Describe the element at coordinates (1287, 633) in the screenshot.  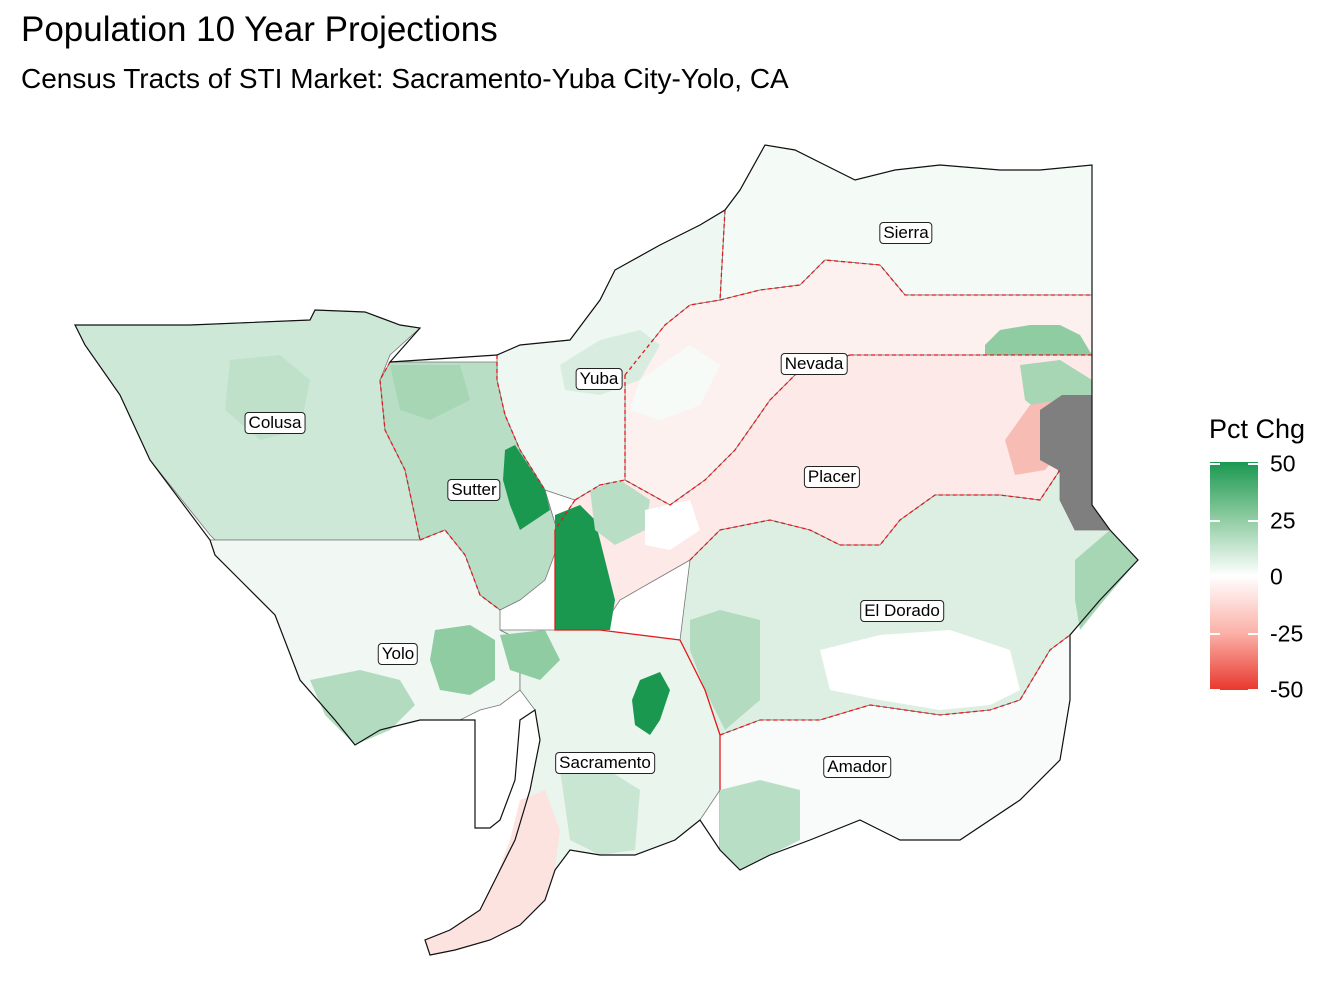
I see `legend-label-neg25: -25` at that location.